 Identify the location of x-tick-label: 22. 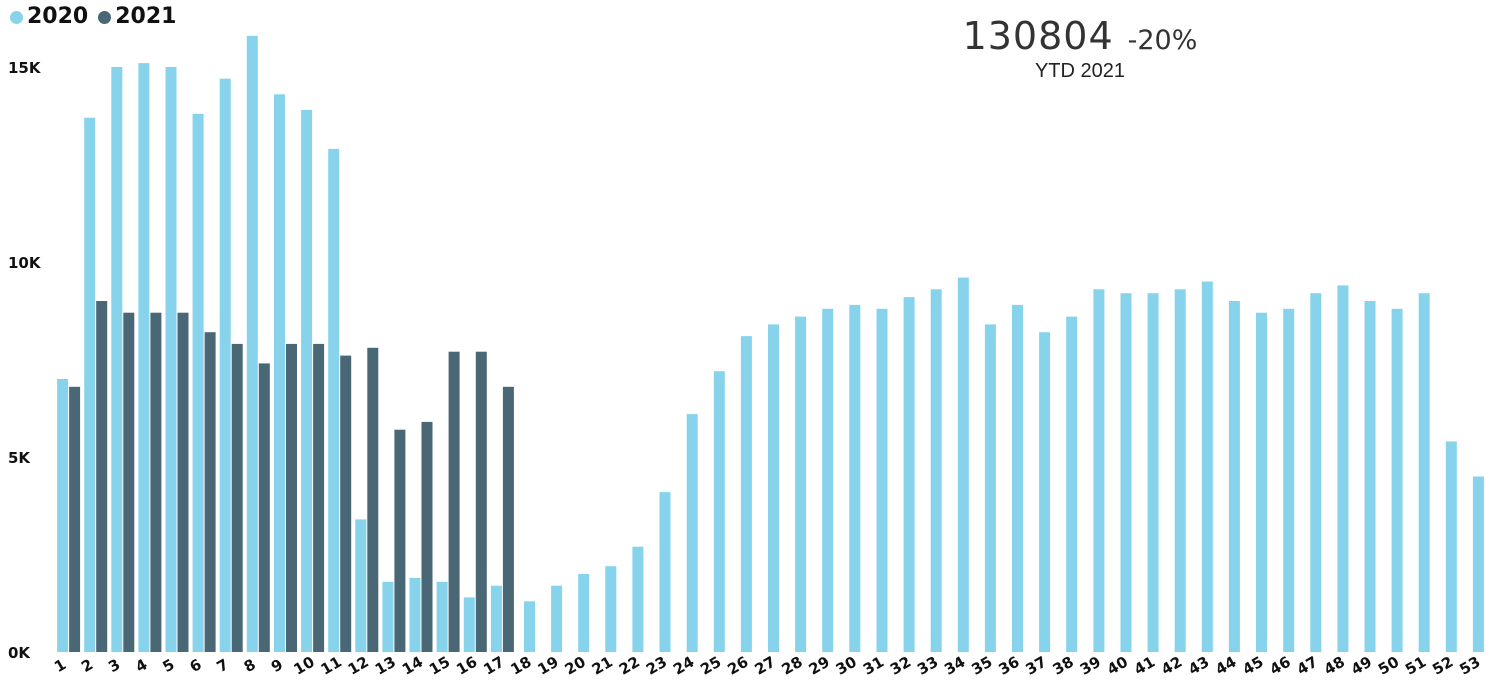
(629, 666).